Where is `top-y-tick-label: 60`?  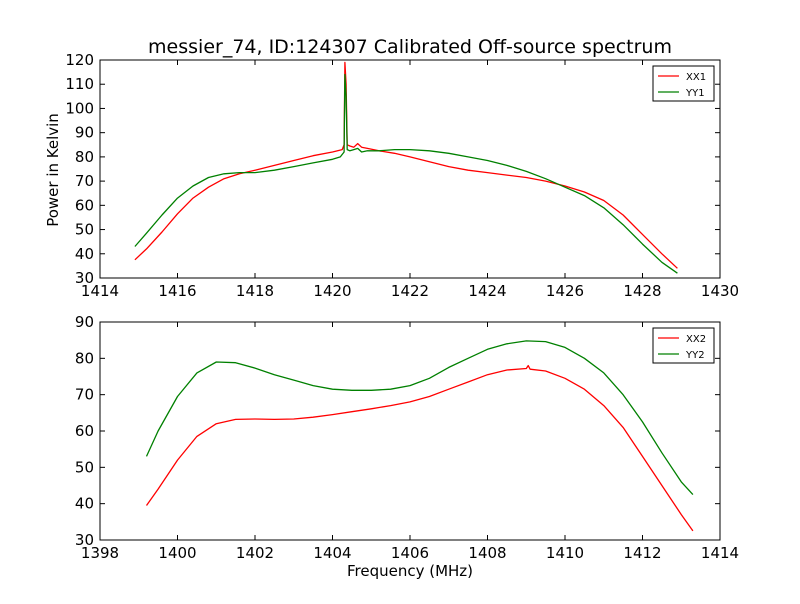
top-y-tick-label: 60 is located at coordinates (84, 205).